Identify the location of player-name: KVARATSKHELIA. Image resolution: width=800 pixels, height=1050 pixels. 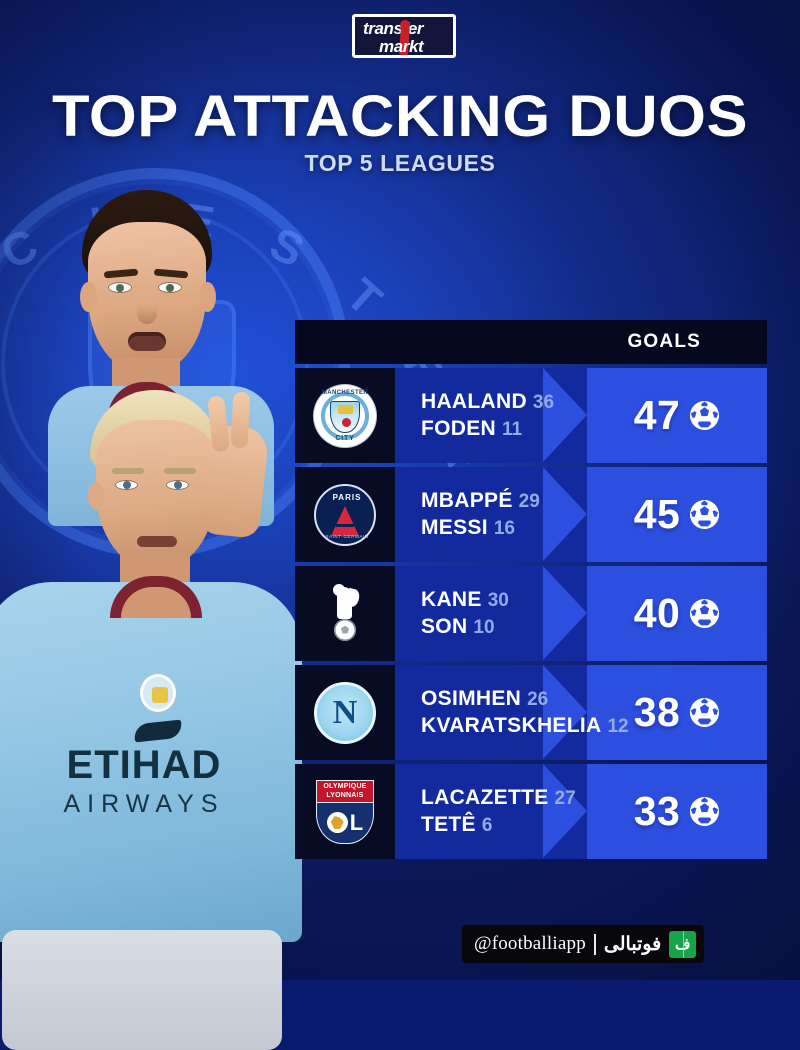
(511, 725).